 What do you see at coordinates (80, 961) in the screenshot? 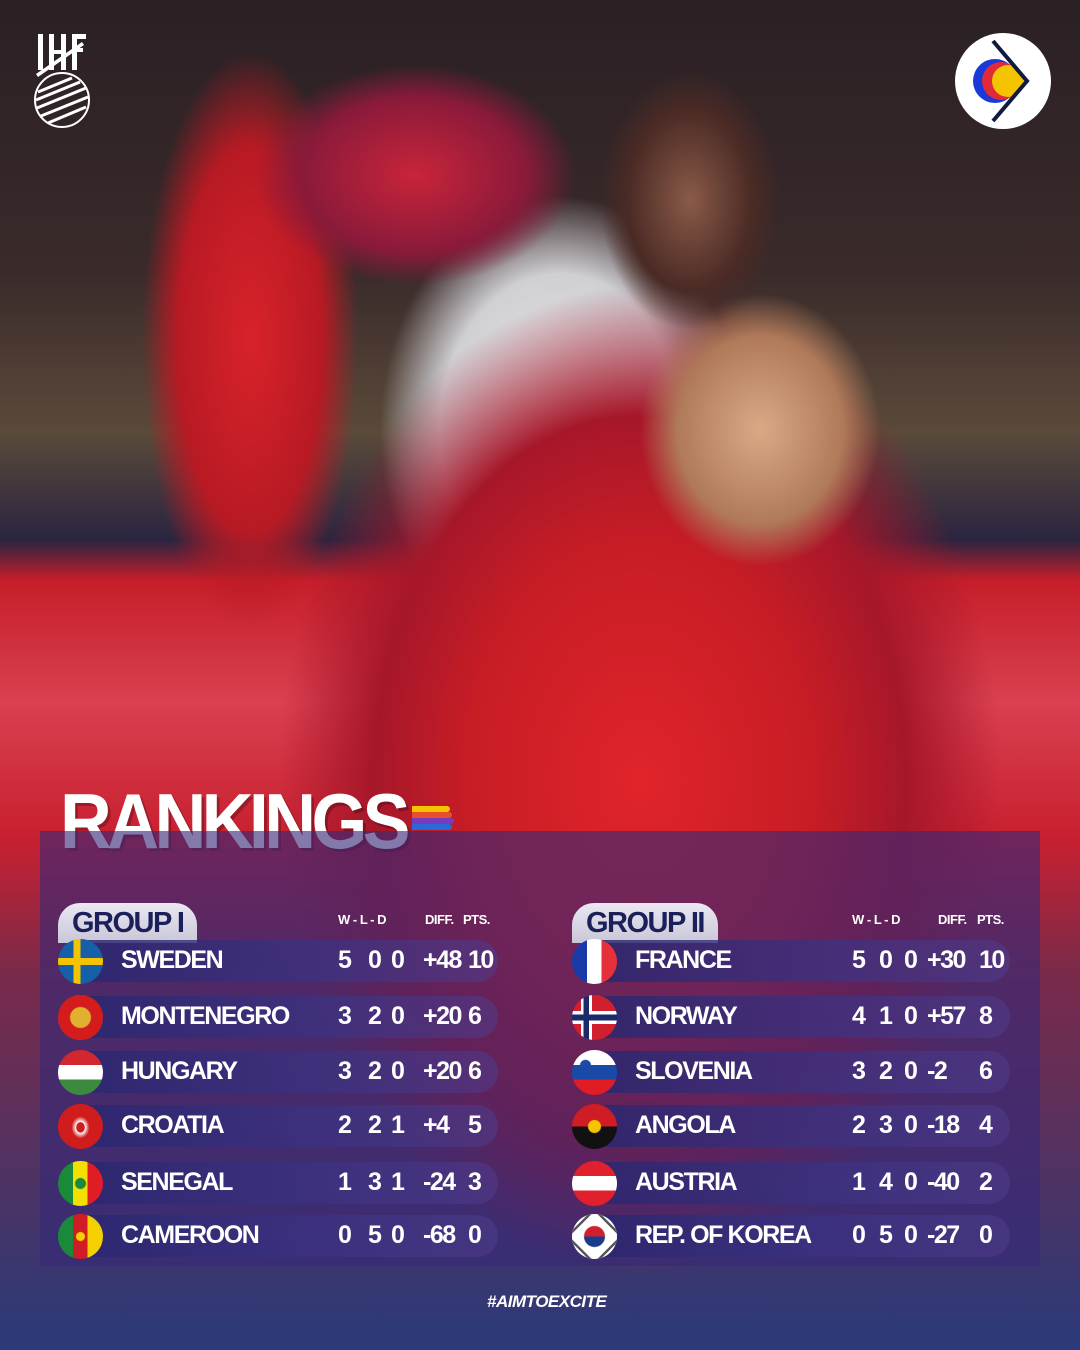
I see `flag-se-icon` at bounding box center [80, 961].